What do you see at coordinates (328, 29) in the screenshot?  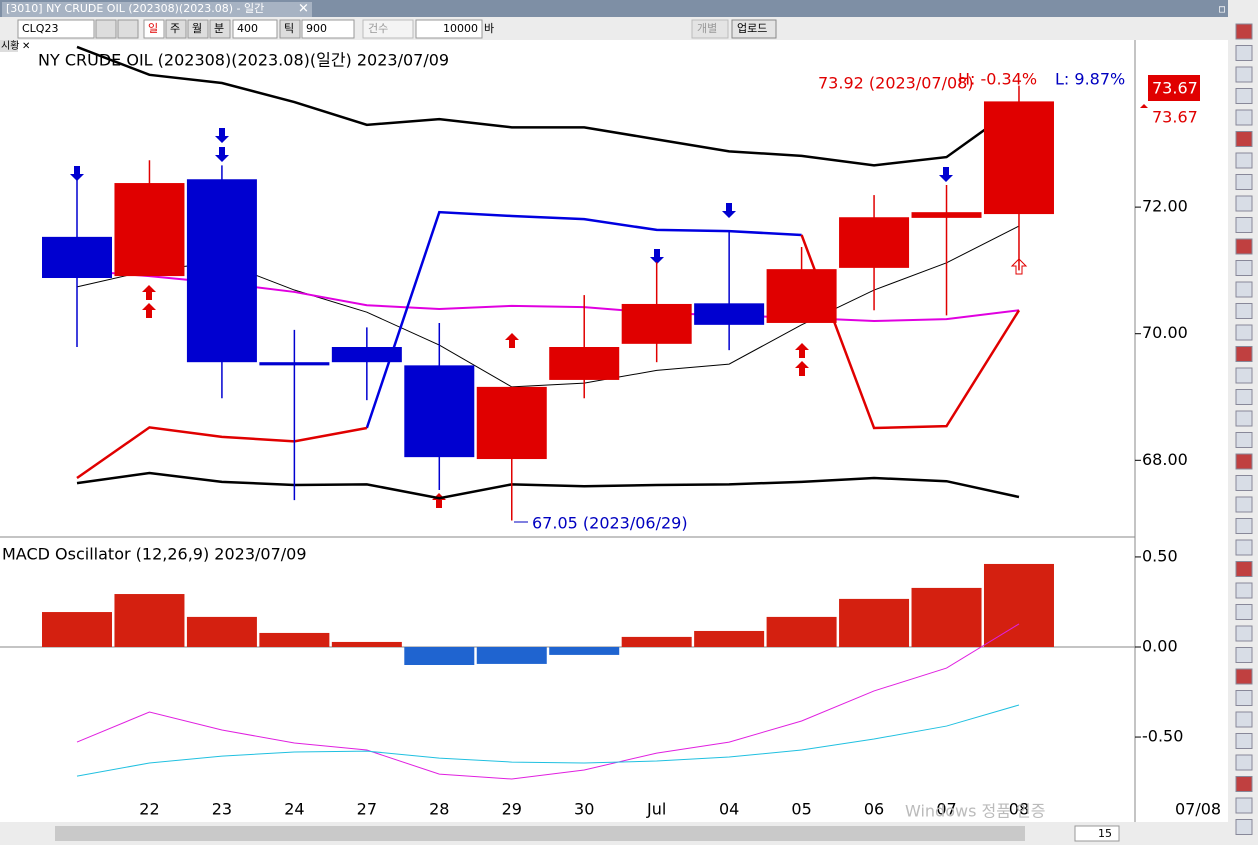 I see `tick-box` at bounding box center [328, 29].